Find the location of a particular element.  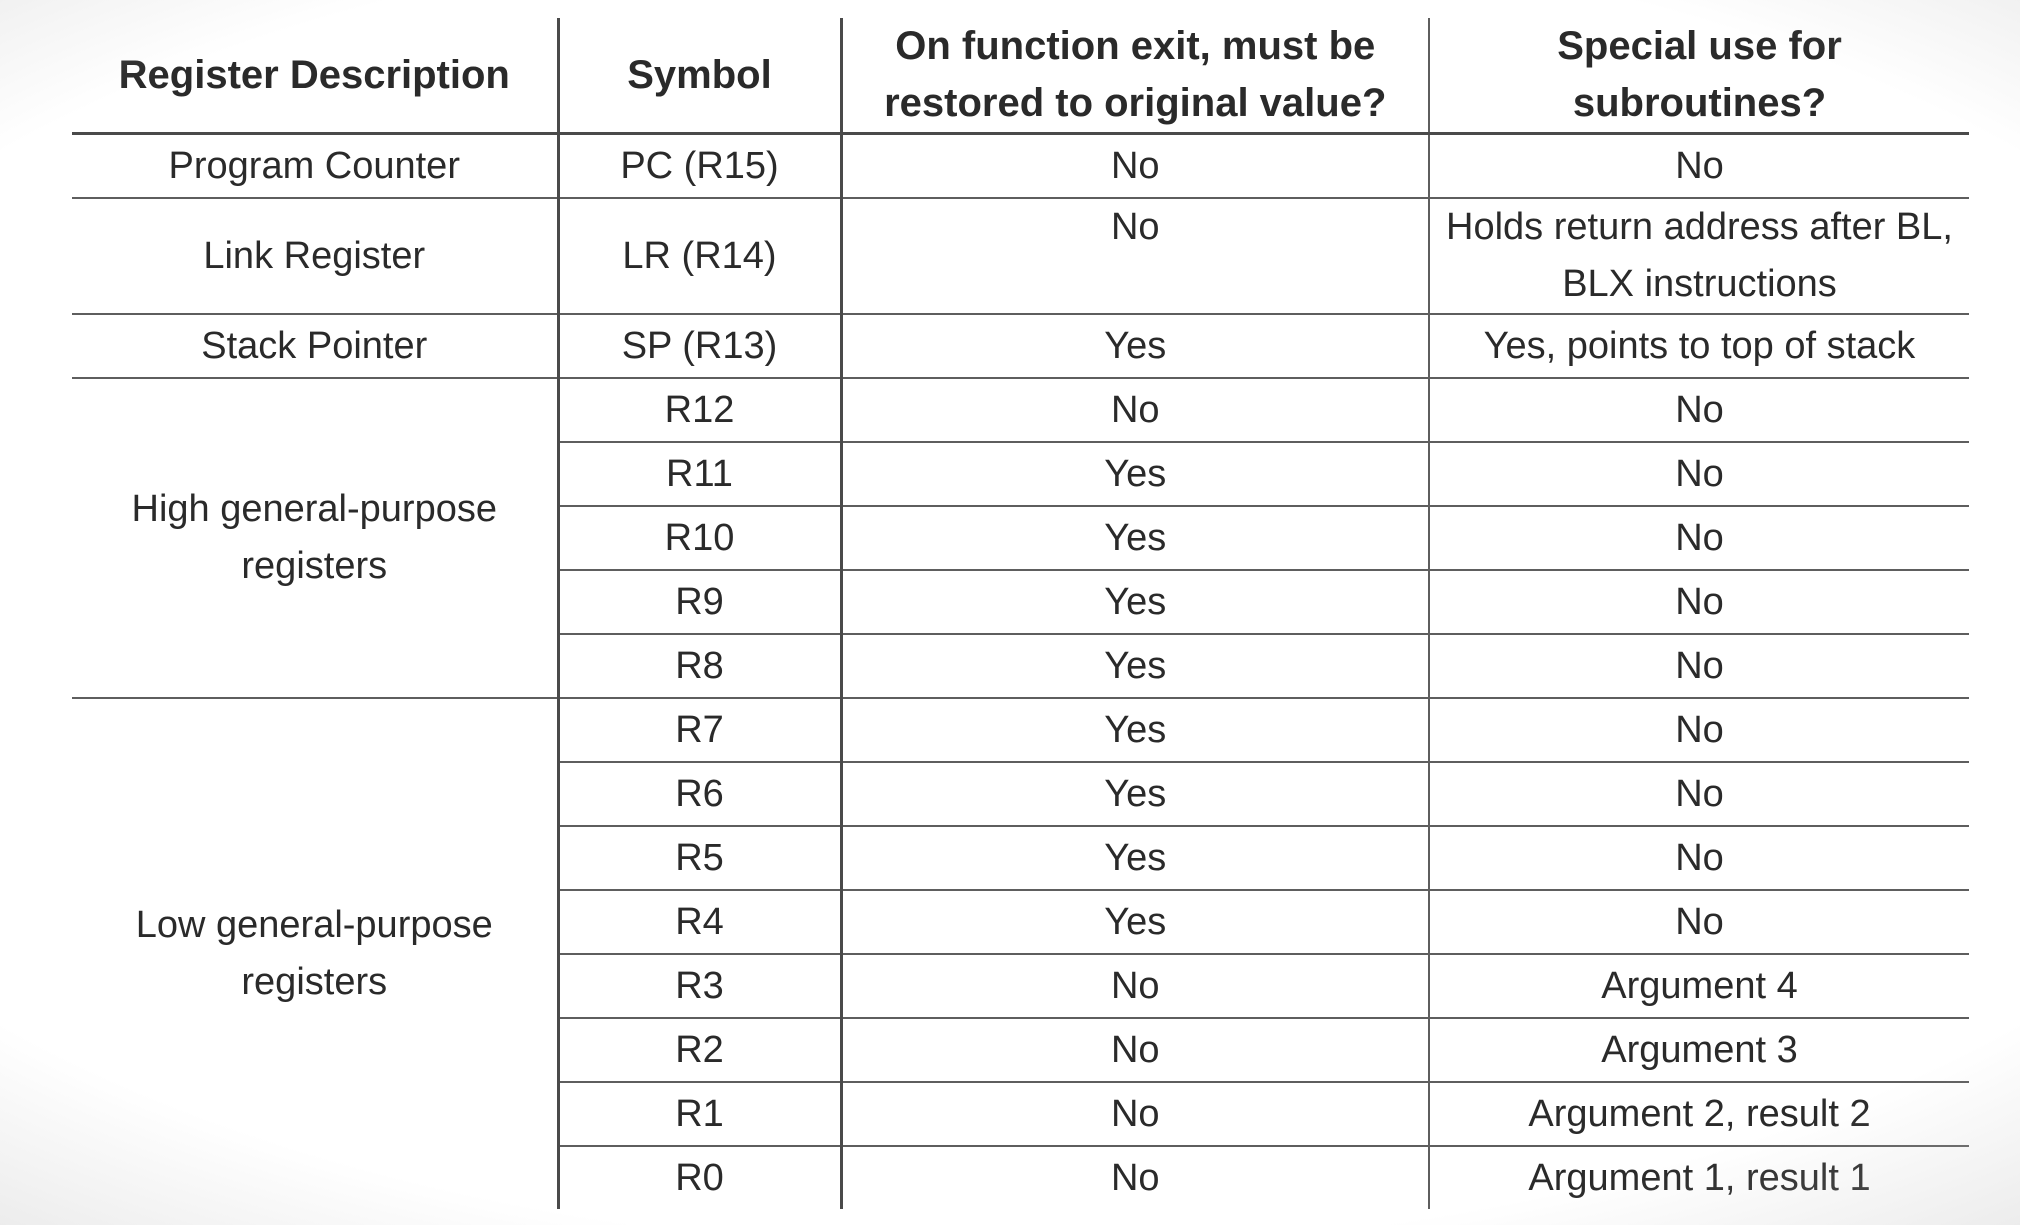

special-cell: Argument 4 is located at coordinates (1698, 986).